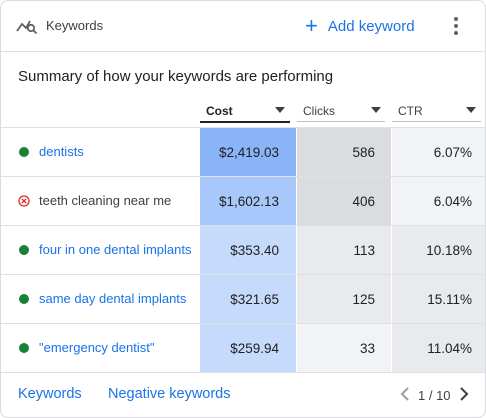 The height and width of the screenshot is (418, 486). I want to click on add-keyword-label: Add keyword, so click(371, 26).